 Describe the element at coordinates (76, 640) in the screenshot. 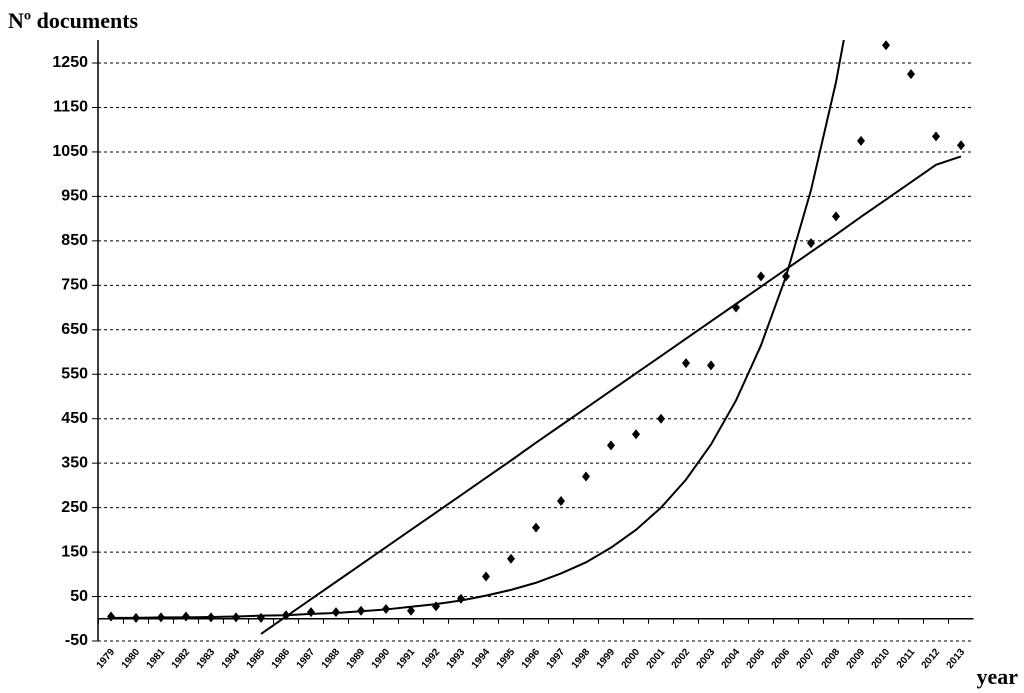

I see `y-tick-label: -50` at that location.